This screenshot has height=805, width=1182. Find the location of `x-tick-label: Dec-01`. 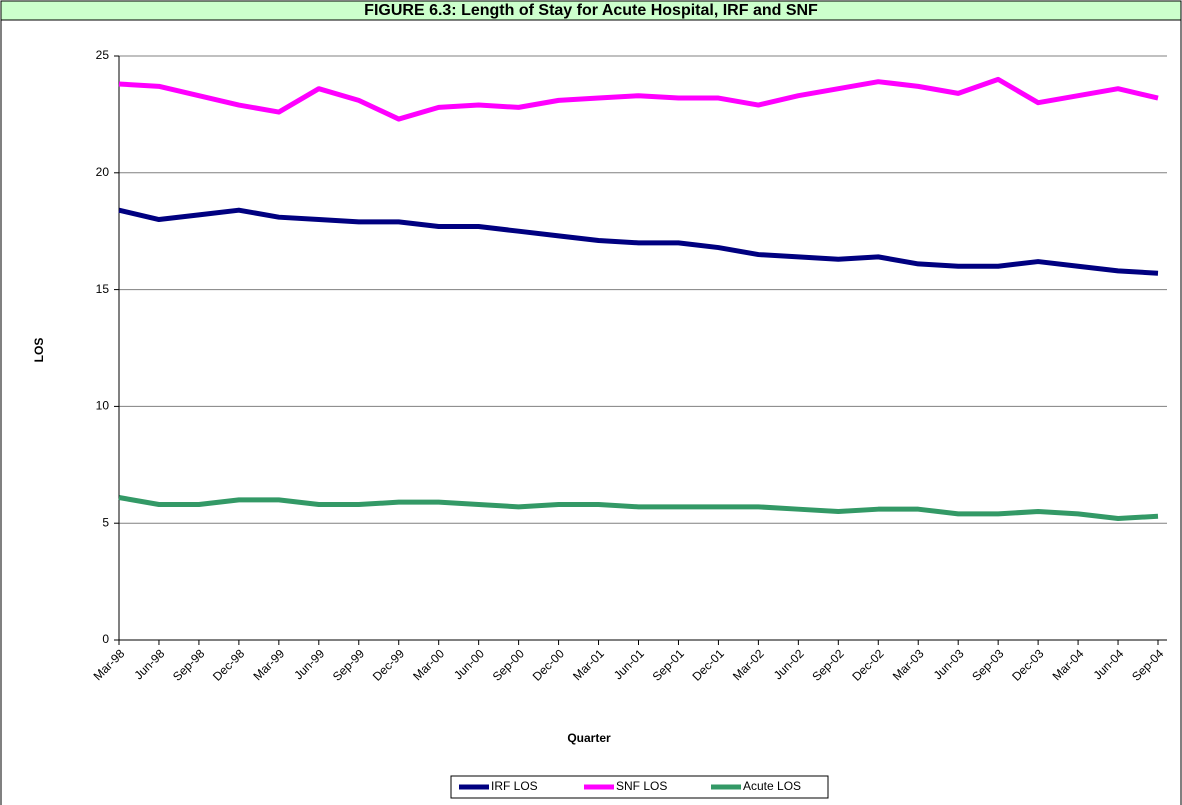

x-tick-label: Dec-01 is located at coordinates (708, 664).